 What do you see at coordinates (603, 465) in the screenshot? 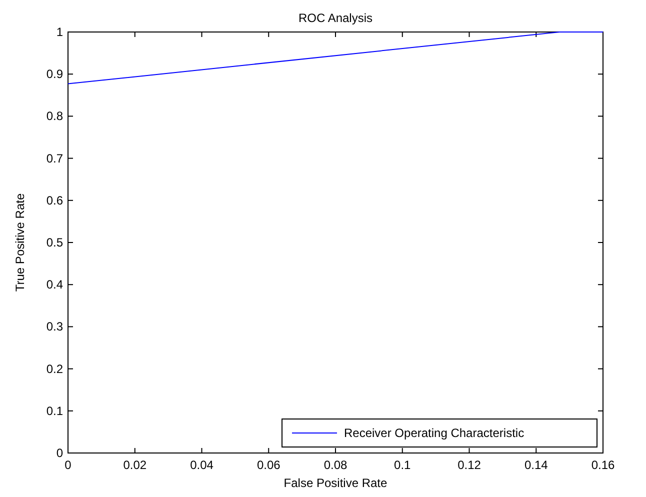
I see `x-tick-label: 0.16` at bounding box center [603, 465].